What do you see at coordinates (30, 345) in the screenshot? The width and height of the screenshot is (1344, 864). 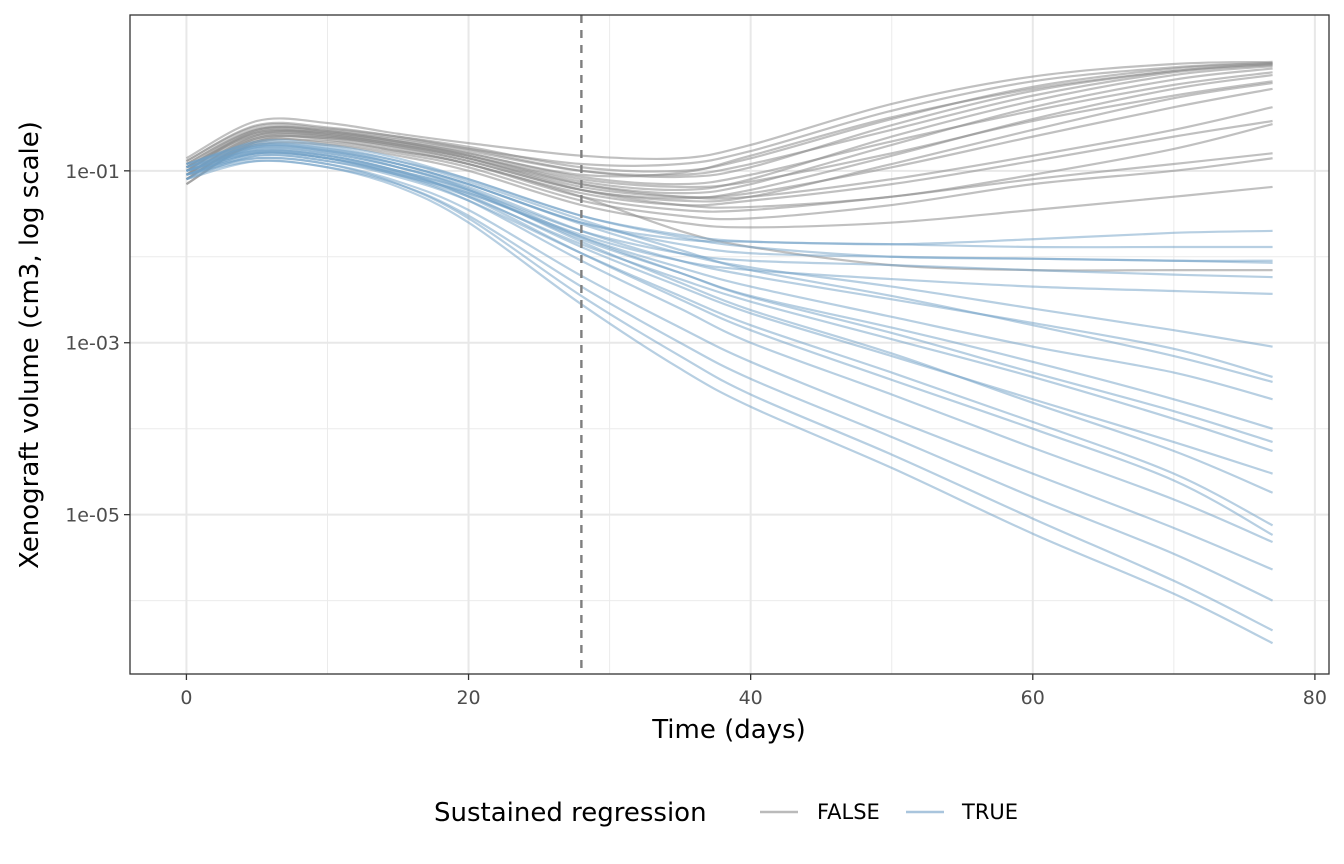 I see `y-axis-title: Xenograft volume (cm3, log scale)` at bounding box center [30, 345].